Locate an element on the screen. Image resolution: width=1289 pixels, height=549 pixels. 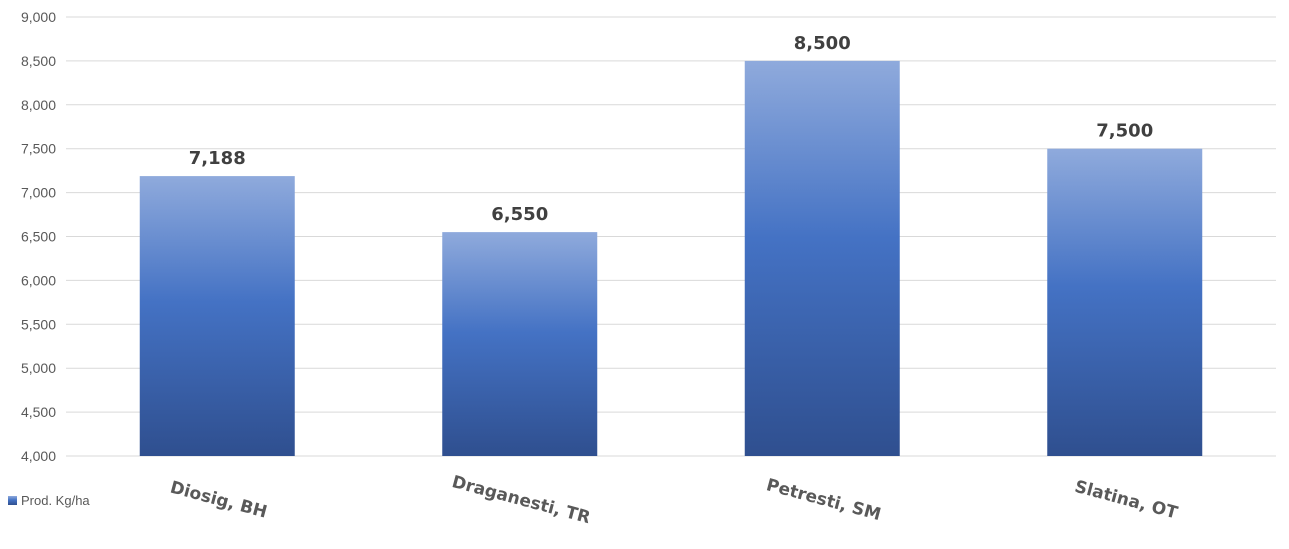
data-label: 7,500 is located at coordinates (1124, 131).